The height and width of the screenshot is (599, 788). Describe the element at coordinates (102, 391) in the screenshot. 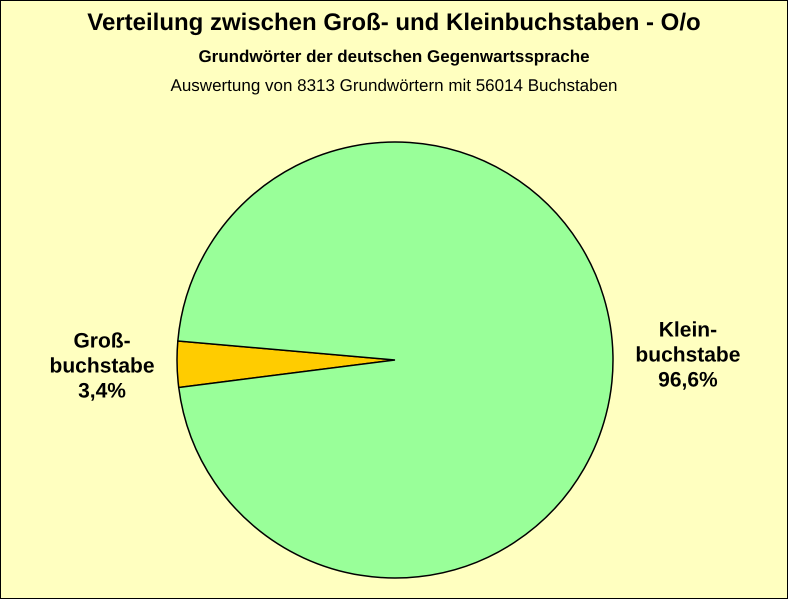

I see `data-label: 3,4%` at that location.